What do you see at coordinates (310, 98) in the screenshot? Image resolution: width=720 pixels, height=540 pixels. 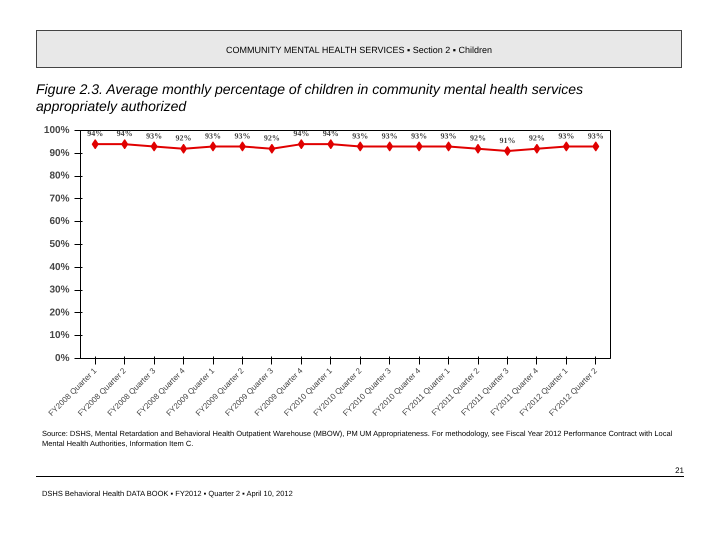 I see `chart-title: Figure 2.3. Average monthly percentage of children in community mental health services appropriately authorized` at bounding box center [310, 98].